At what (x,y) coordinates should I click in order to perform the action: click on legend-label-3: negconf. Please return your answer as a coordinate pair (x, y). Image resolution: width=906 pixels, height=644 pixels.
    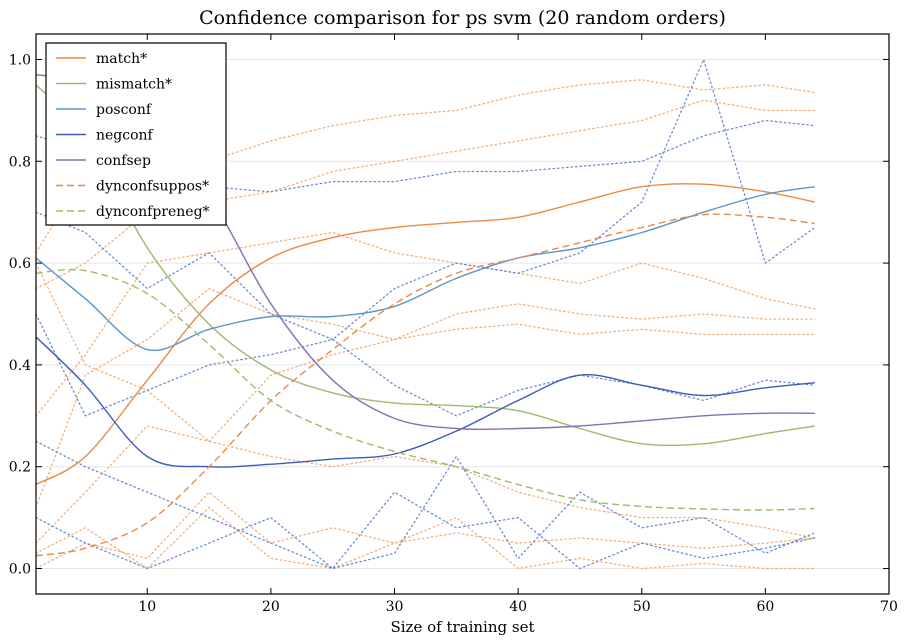
    Looking at the image, I should click on (125, 136).